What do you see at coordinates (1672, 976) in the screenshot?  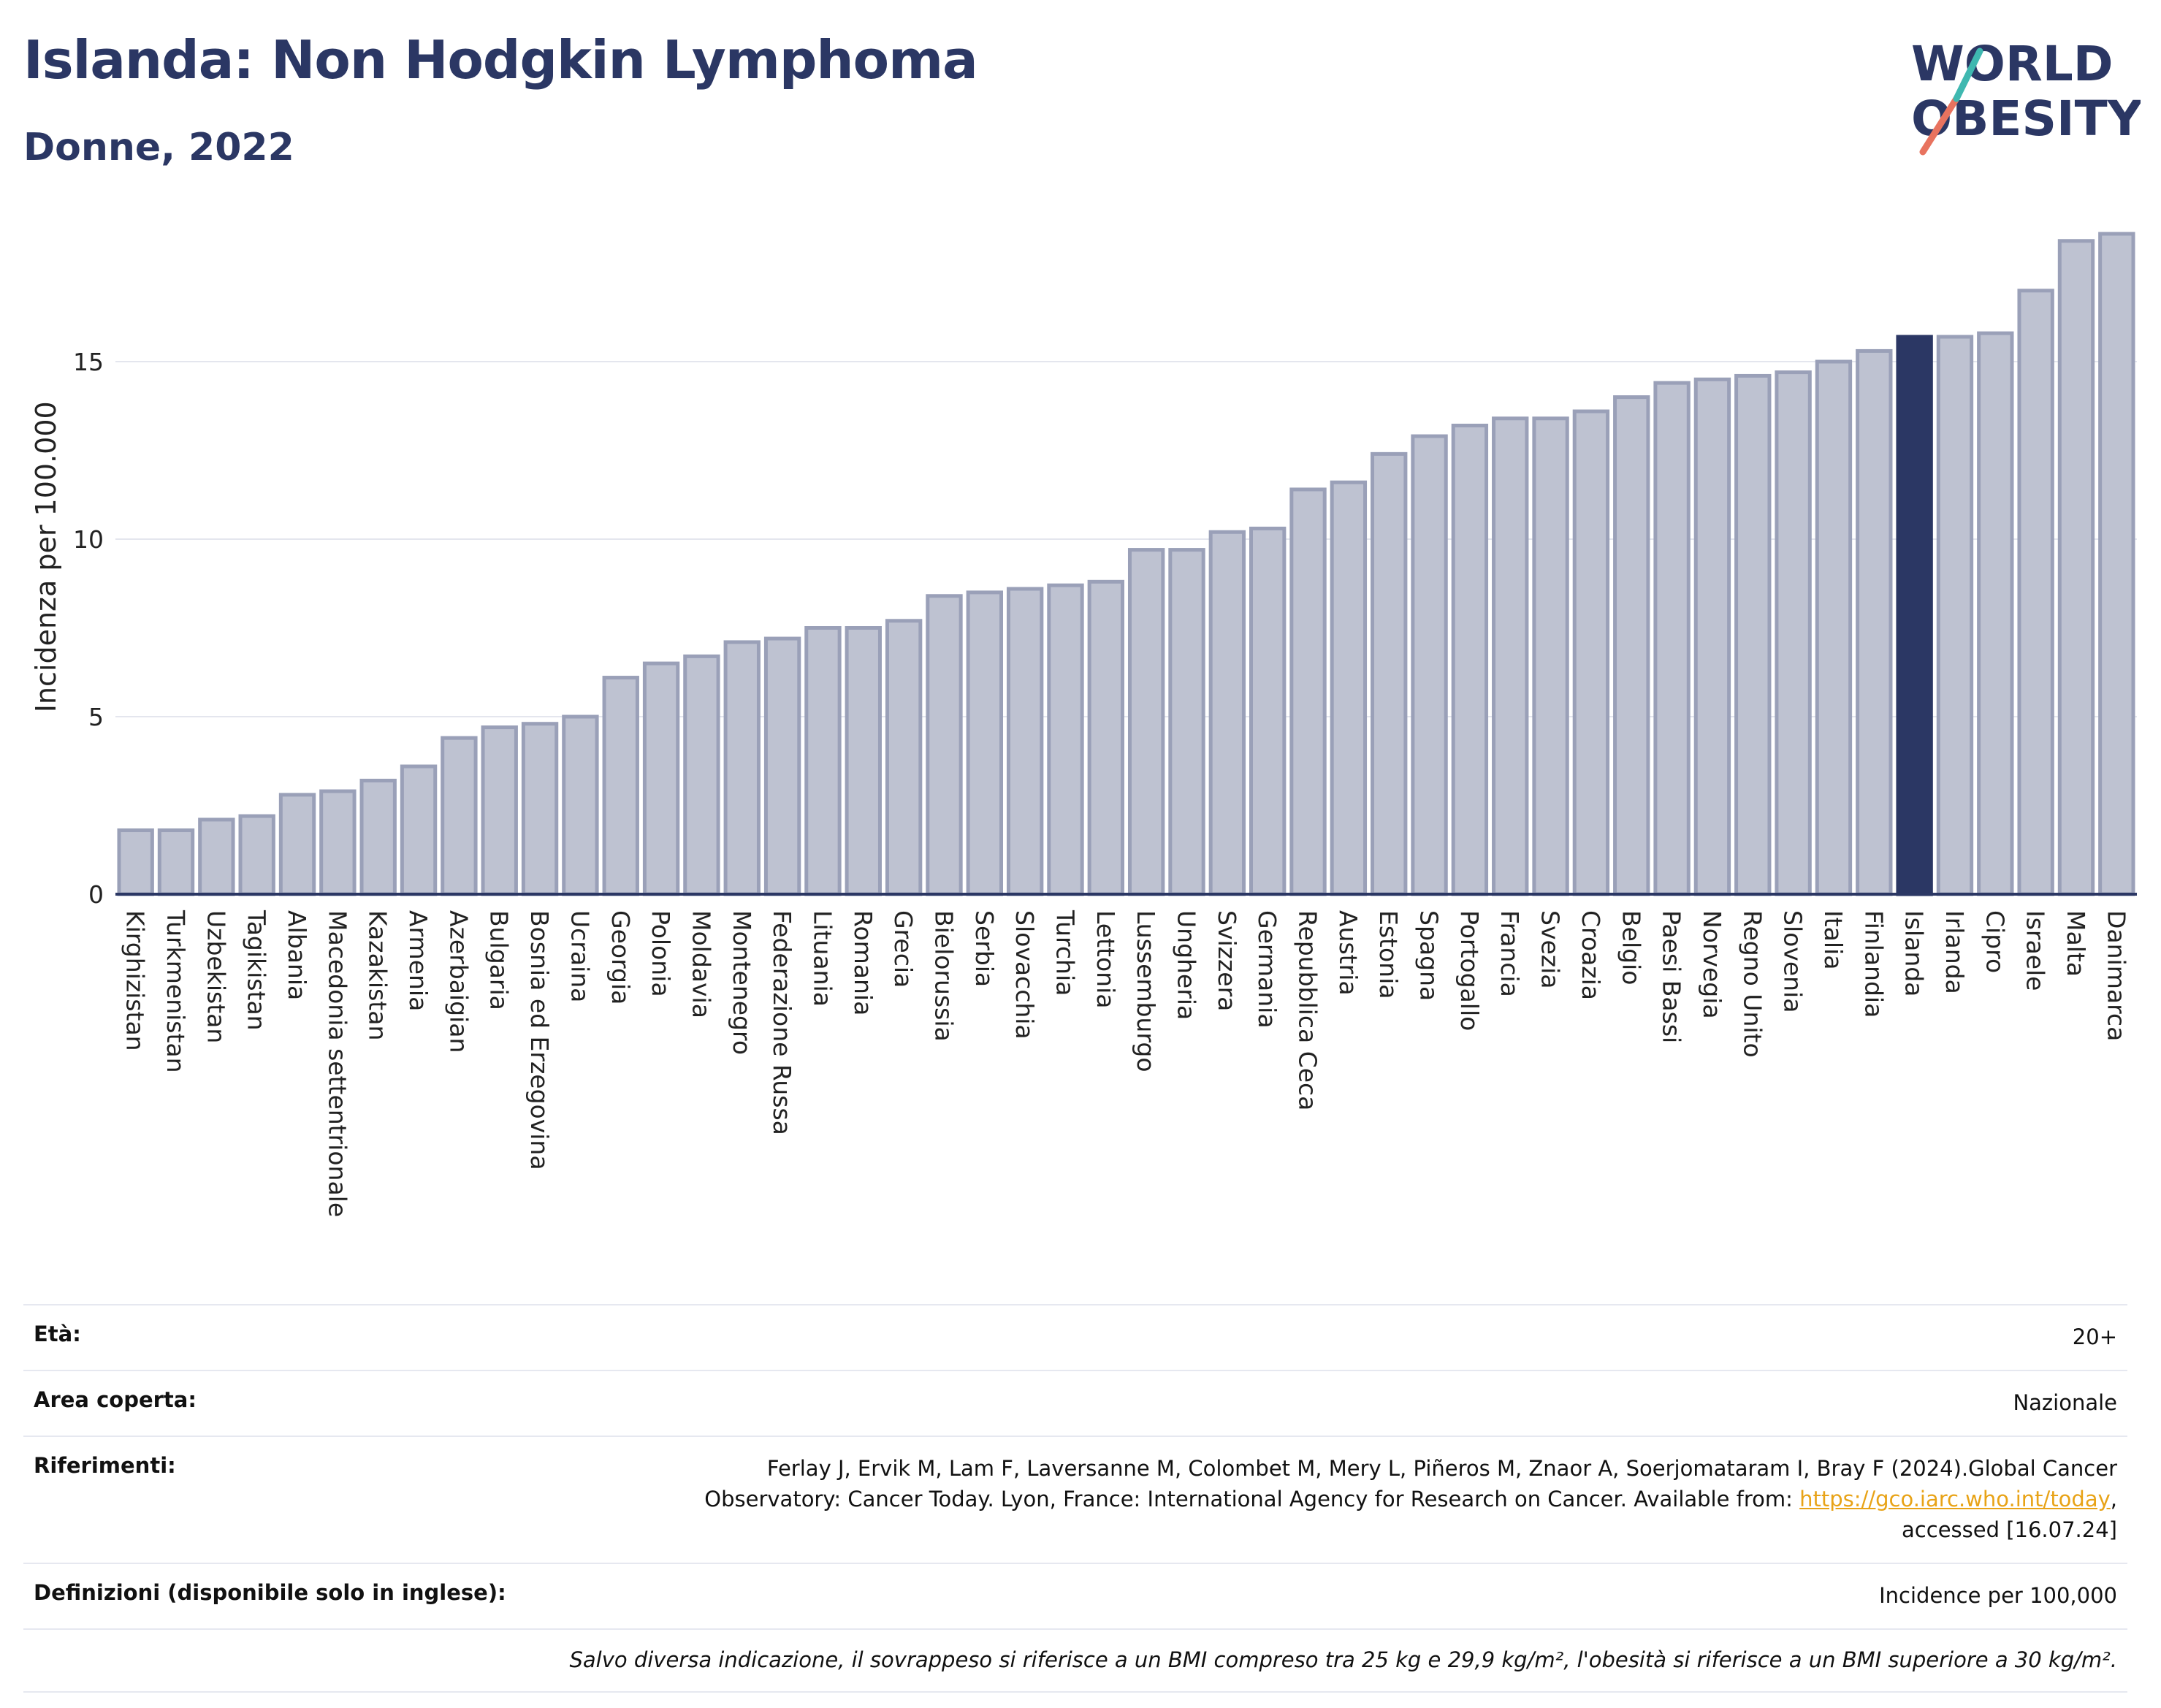 I see `x-tick-label: Paesi Bassi` at bounding box center [1672, 976].